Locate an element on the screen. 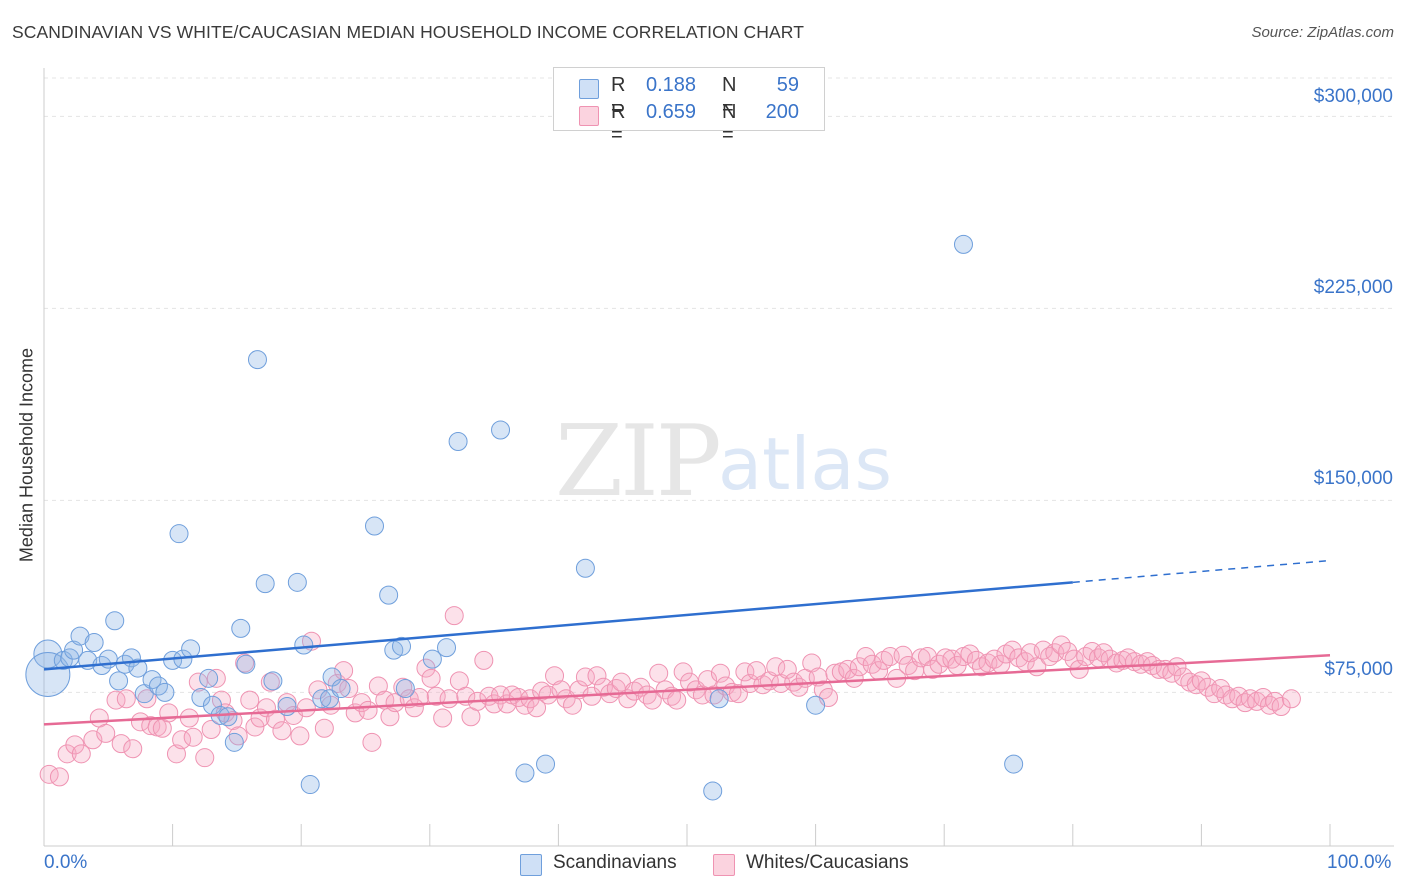 The width and height of the screenshot is (1406, 892). stats-legend: R = 0.188 N = 59 R = 0.659 N = 200 is located at coordinates (689, 106).